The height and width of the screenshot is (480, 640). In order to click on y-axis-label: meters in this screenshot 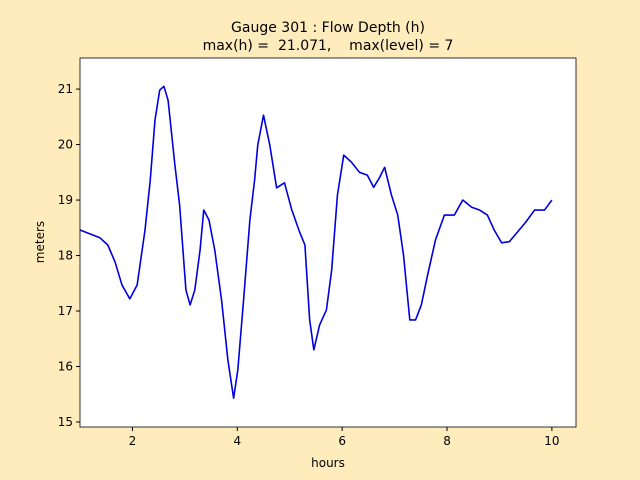, I will do `click(40, 242)`.